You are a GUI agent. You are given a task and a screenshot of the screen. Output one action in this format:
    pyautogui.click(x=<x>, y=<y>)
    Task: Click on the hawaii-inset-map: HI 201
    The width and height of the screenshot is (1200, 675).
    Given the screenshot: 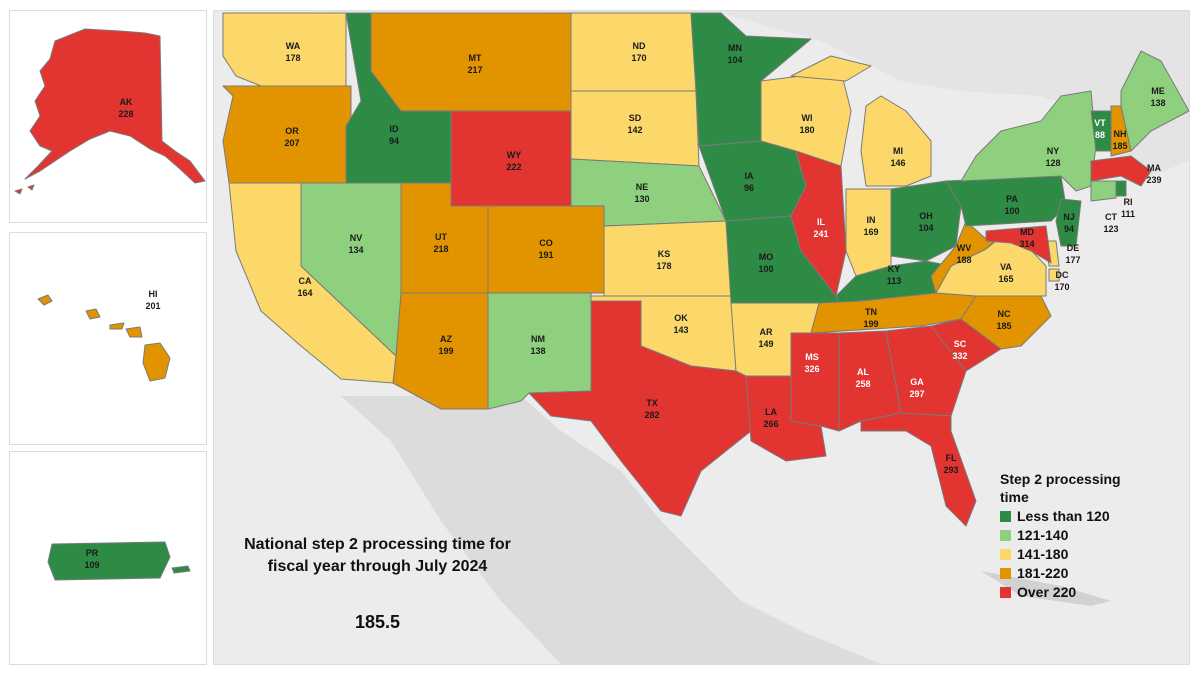 What is the action you would take?
    pyautogui.click(x=104, y=335)
    